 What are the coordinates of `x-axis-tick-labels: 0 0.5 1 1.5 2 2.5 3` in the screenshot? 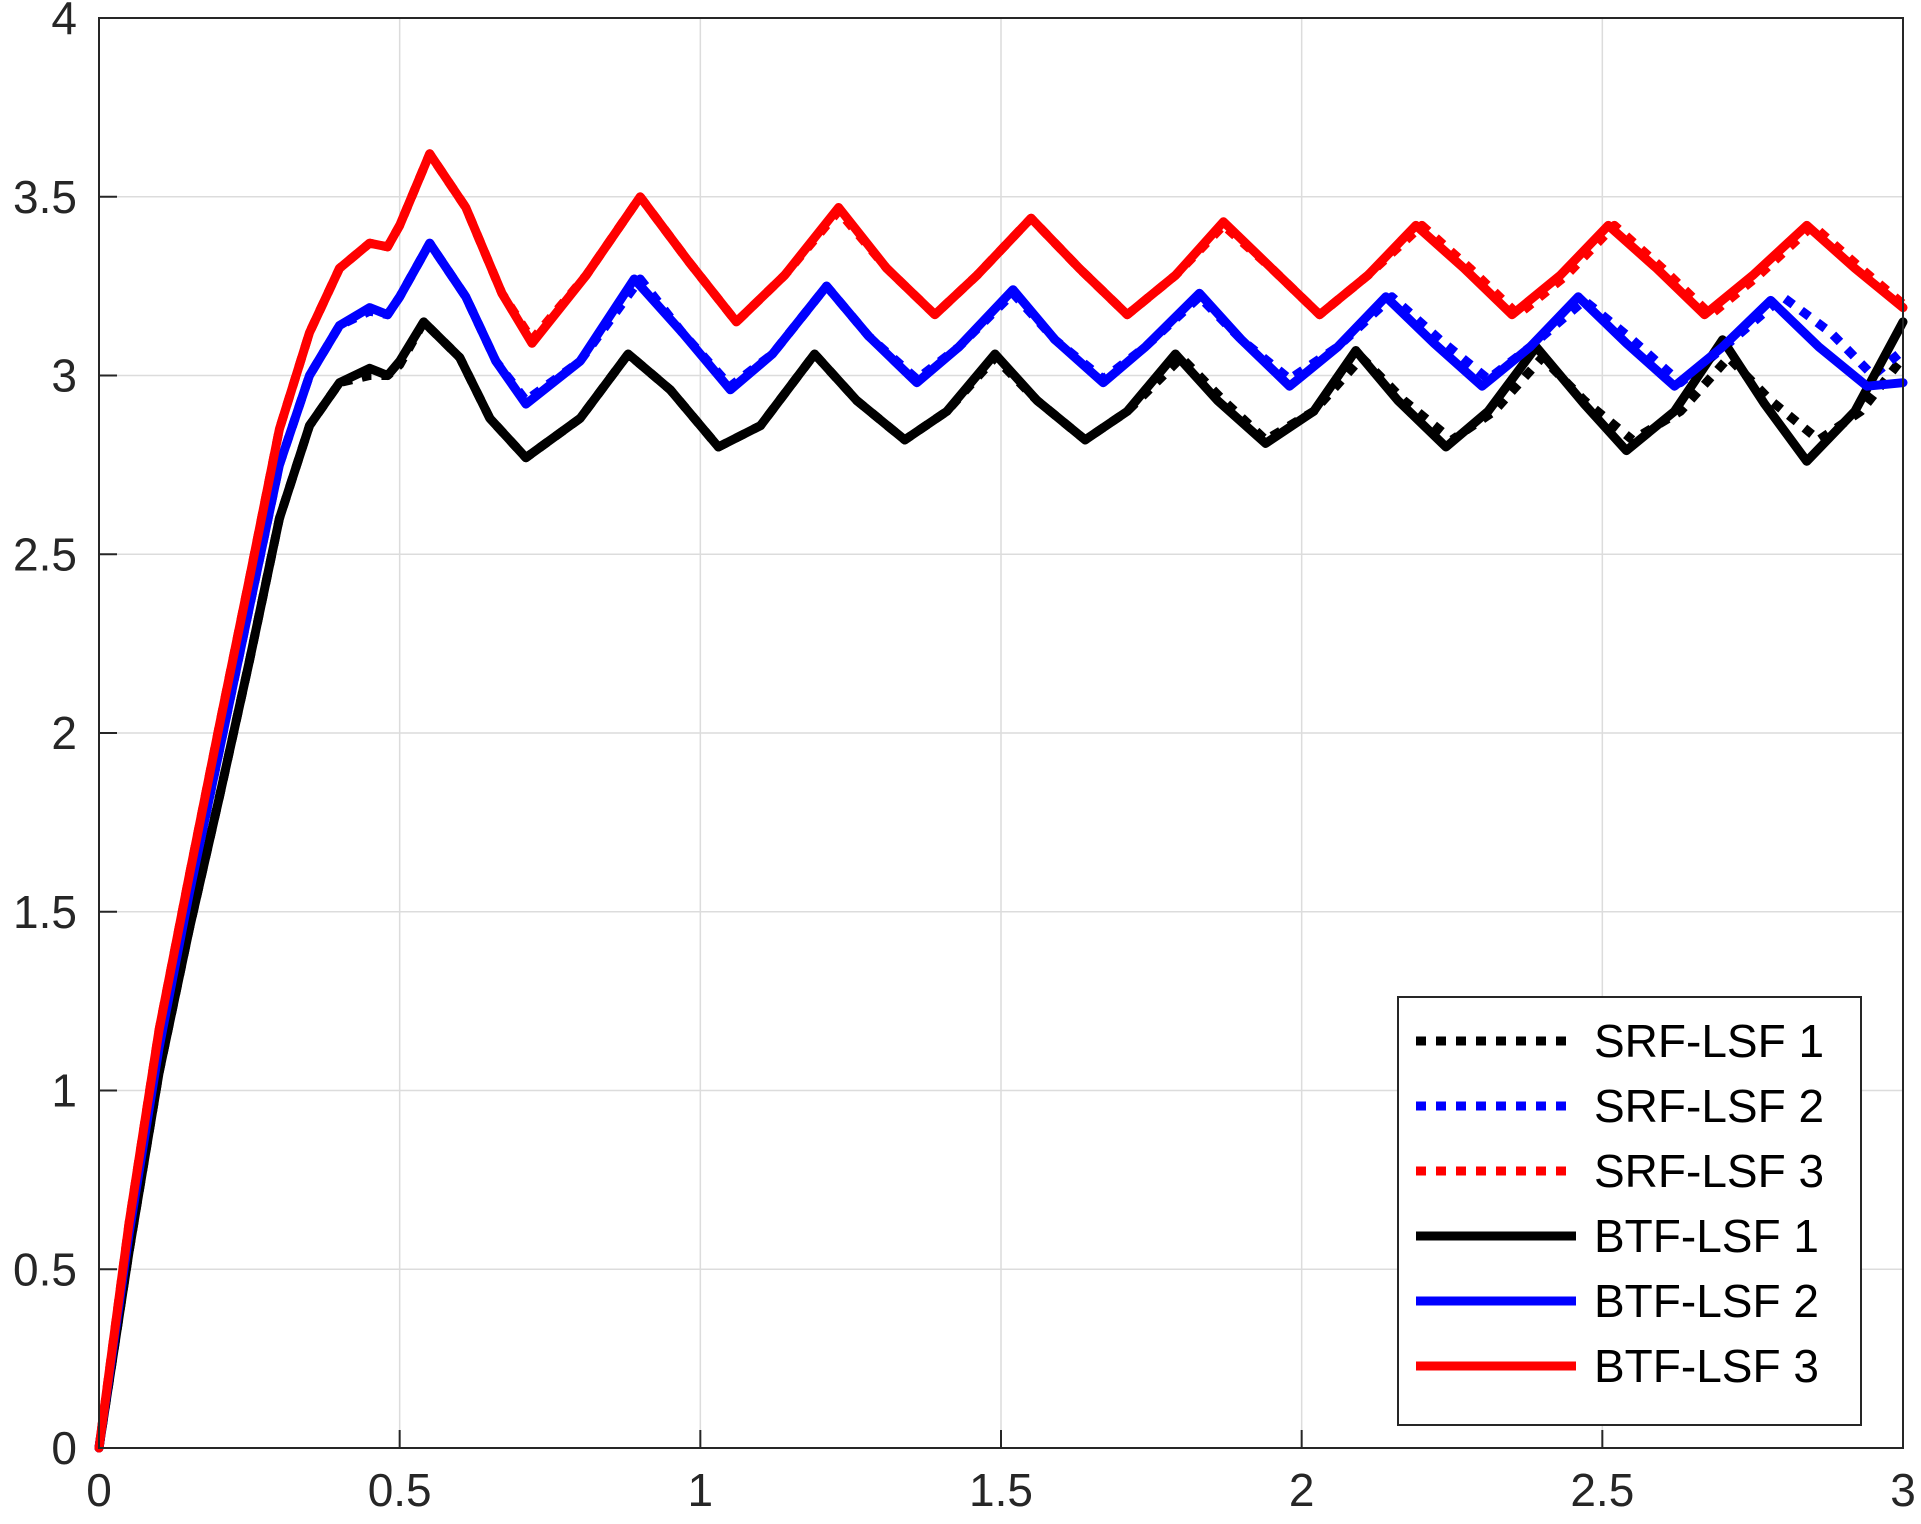 It's located at (1001, 1490).